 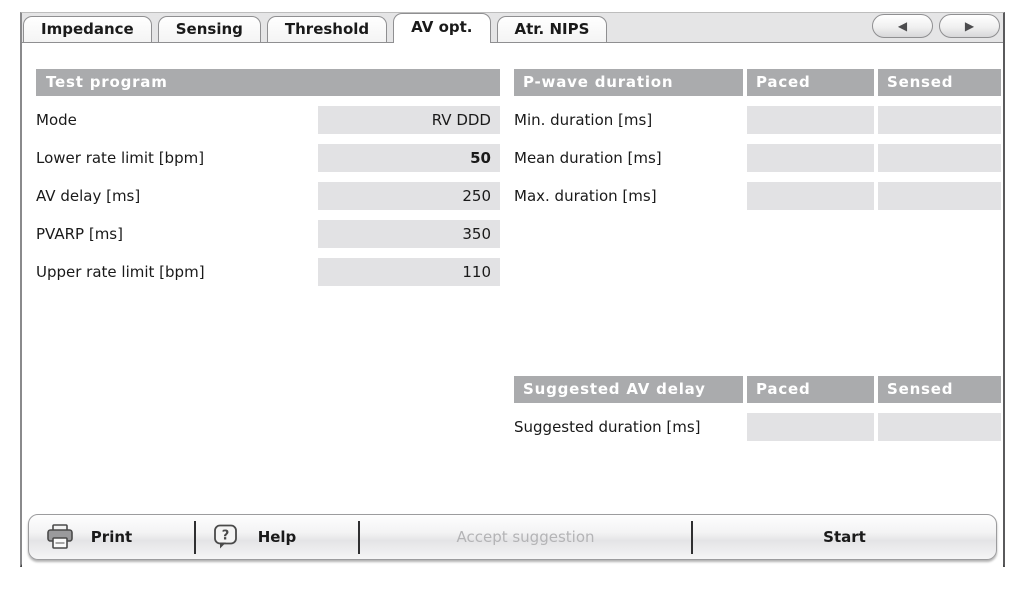 What do you see at coordinates (628, 82) in the screenshot?
I see `p-wave-duration-header: P-wave duration` at bounding box center [628, 82].